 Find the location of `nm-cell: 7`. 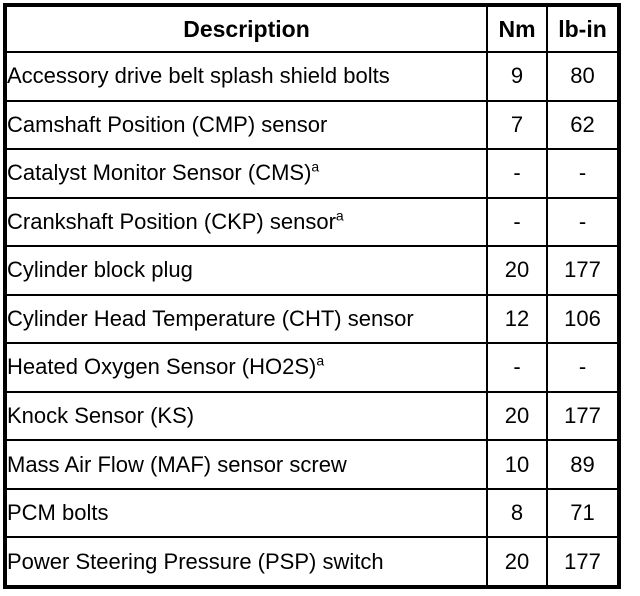

nm-cell: 7 is located at coordinates (517, 125).